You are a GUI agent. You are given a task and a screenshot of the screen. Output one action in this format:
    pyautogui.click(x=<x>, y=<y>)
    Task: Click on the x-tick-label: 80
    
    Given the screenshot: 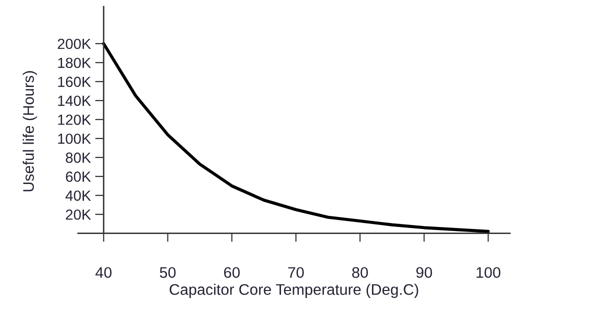 What is the action you would take?
    pyautogui.click(x=360, y=272)
    